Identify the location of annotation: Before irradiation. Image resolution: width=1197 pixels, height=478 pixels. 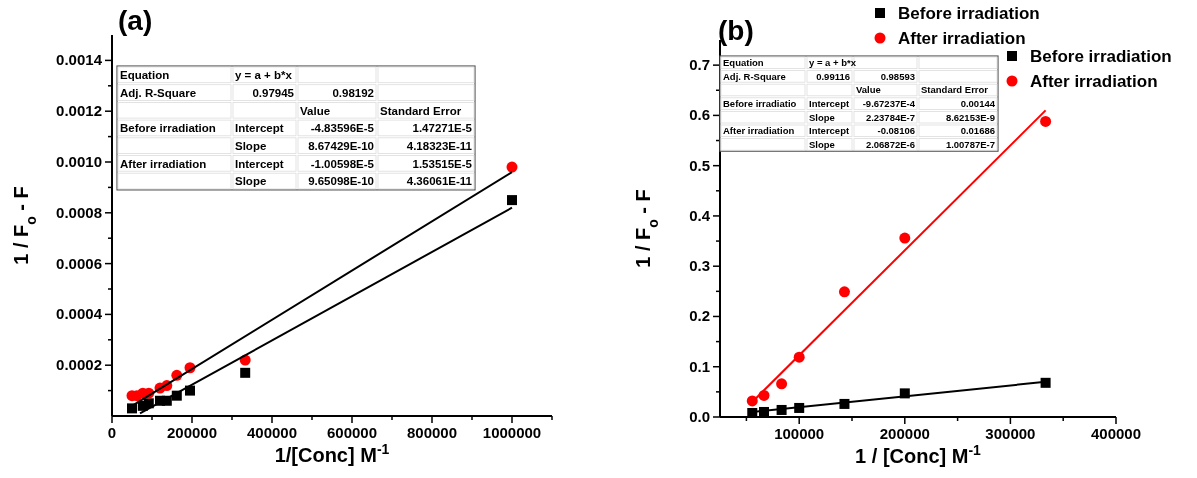
(168, 128).